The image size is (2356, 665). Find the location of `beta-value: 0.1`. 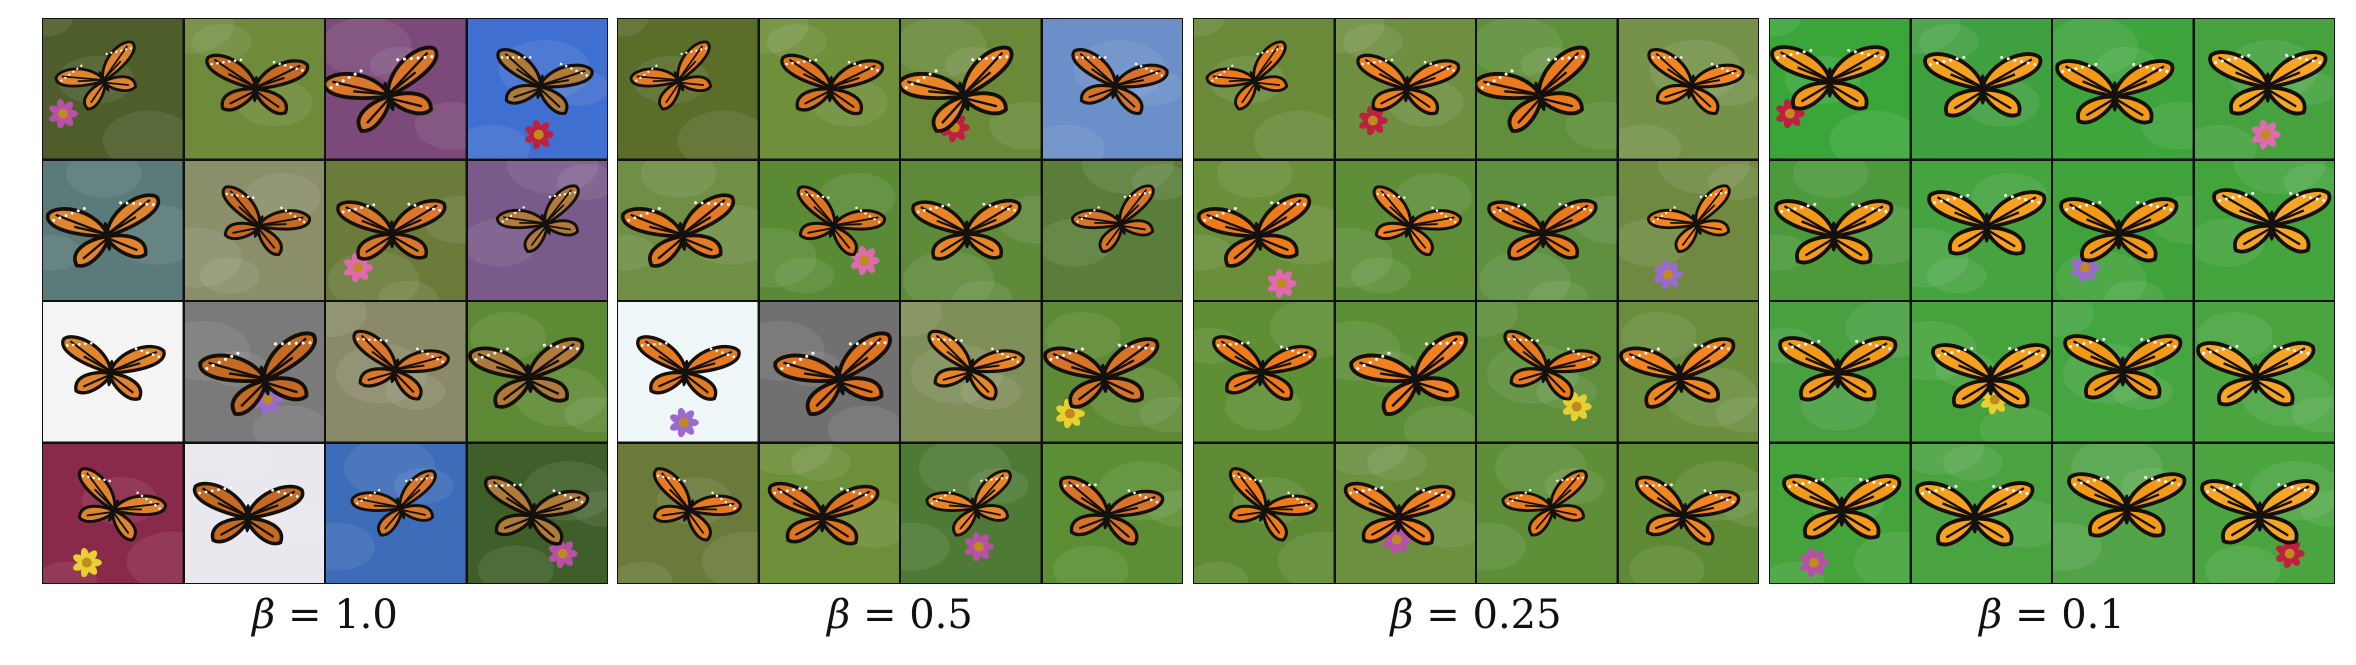

beta-value: 0.1 is located at coordinates (2093, 615).